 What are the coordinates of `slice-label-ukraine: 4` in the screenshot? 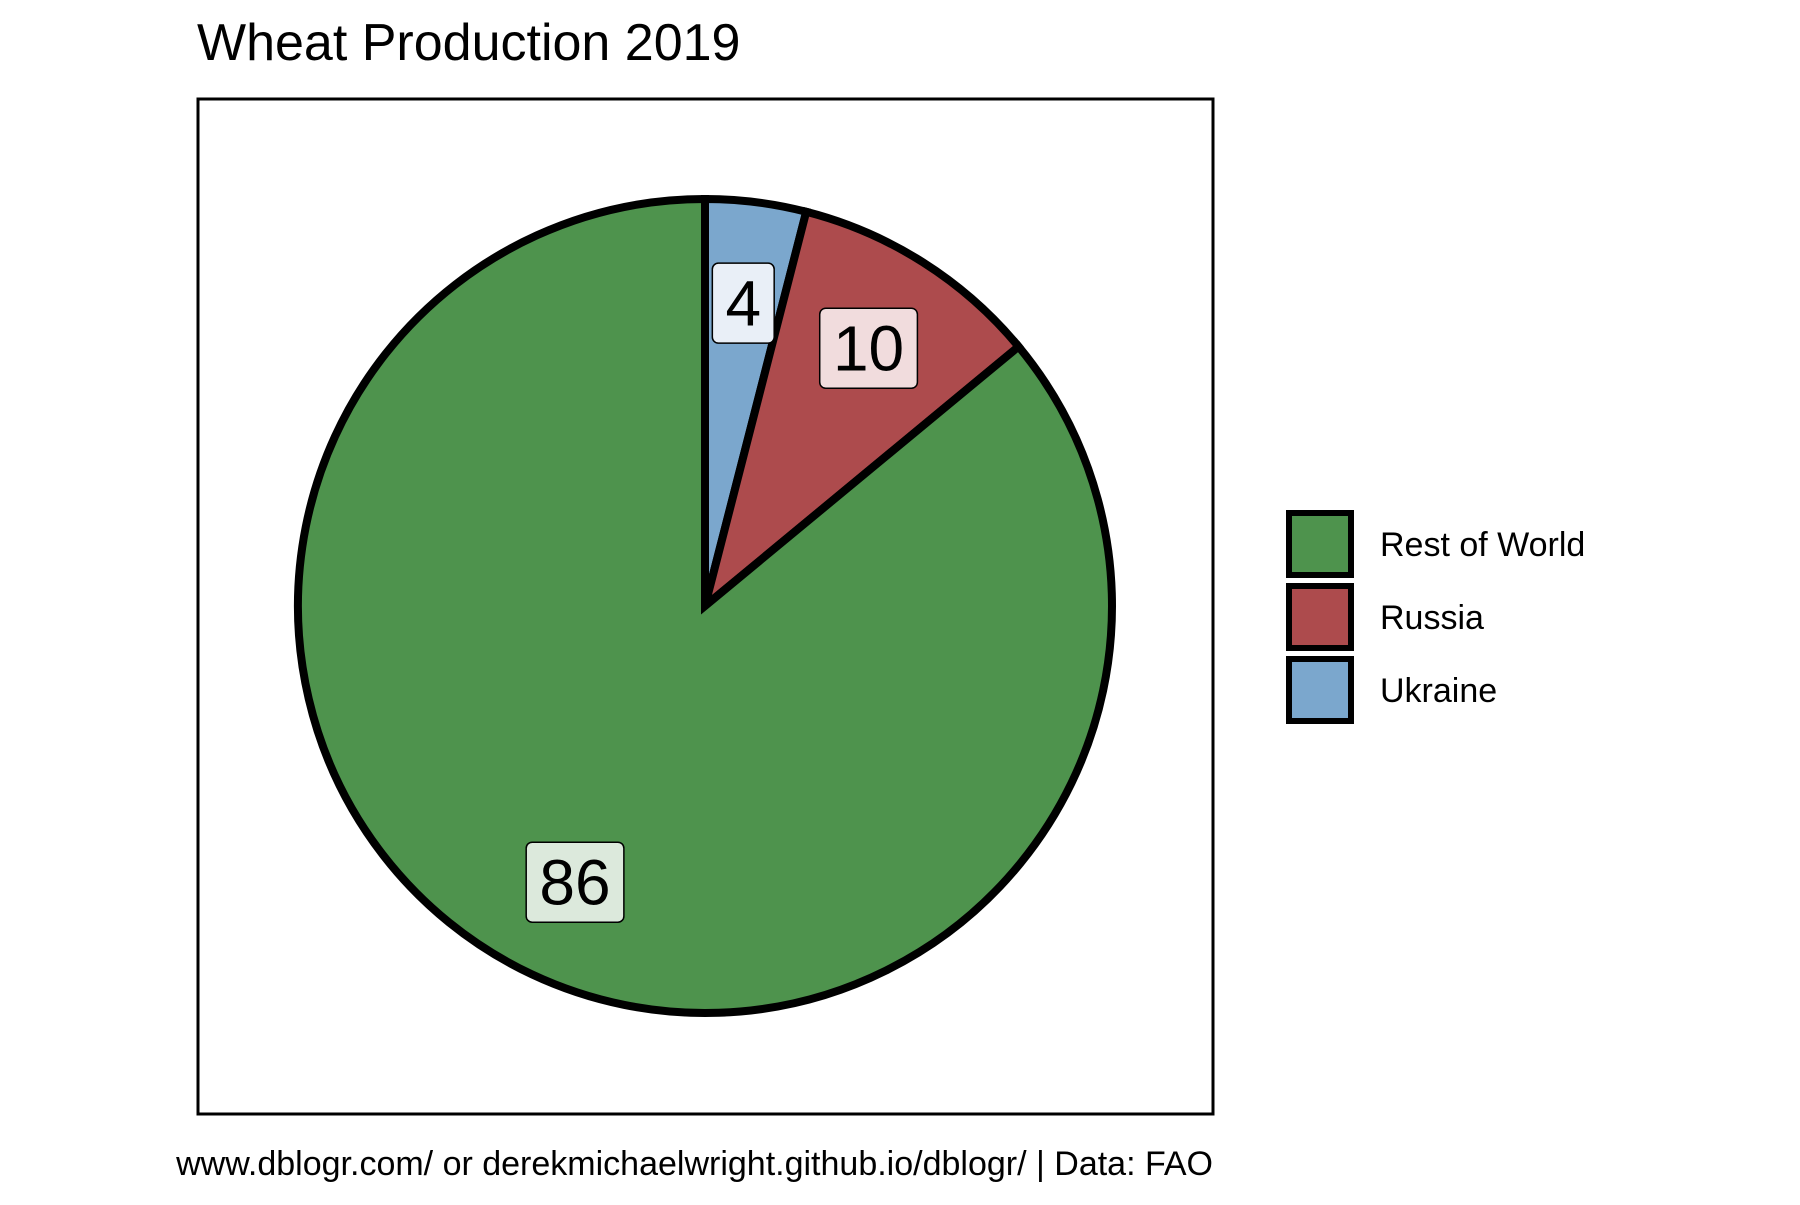 It's located at (743, 303).